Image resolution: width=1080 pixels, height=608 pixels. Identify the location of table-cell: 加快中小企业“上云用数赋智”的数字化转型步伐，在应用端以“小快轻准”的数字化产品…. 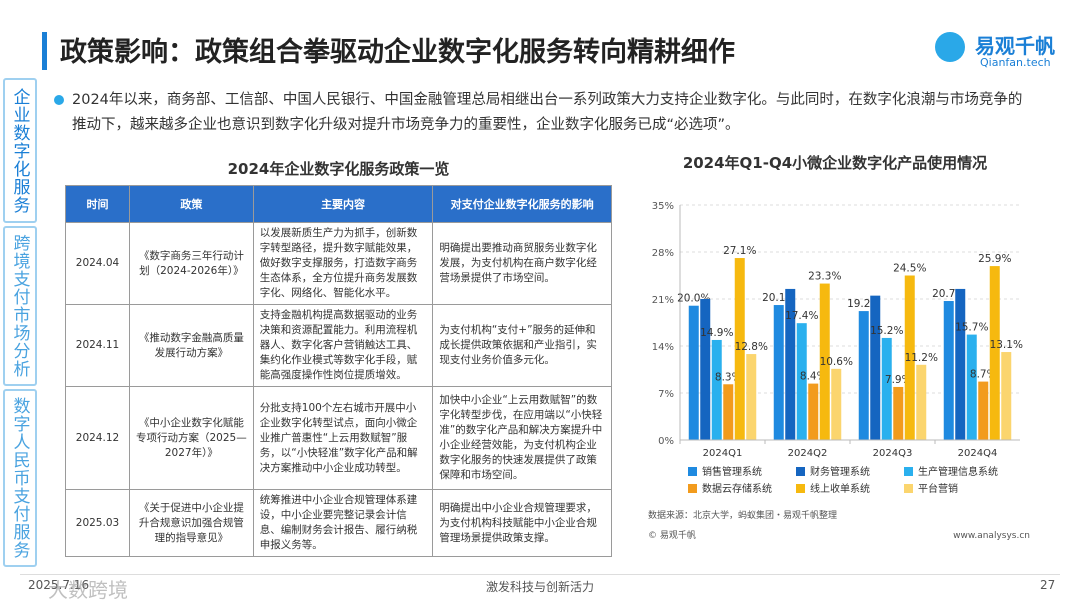
(522, 438).